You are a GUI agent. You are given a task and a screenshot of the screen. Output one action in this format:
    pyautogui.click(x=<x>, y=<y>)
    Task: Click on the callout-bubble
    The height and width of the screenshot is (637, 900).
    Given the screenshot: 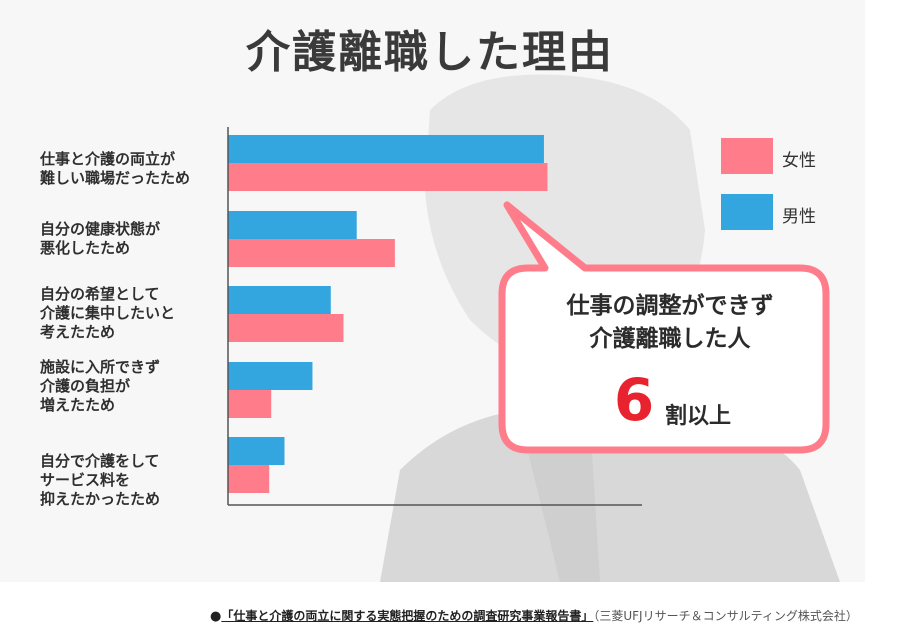 What is the action you would take?
    pyautogui.click(x=664, y=327)
    